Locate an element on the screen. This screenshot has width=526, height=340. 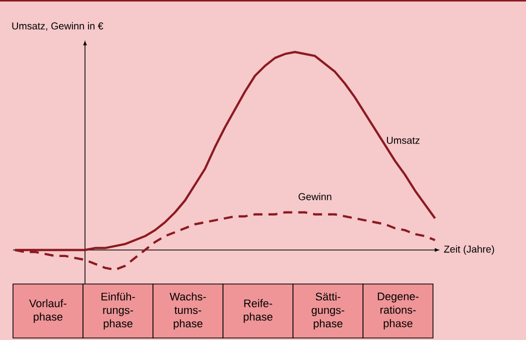
text: Wachs-tums-phase is located at coordinates (188, 311).